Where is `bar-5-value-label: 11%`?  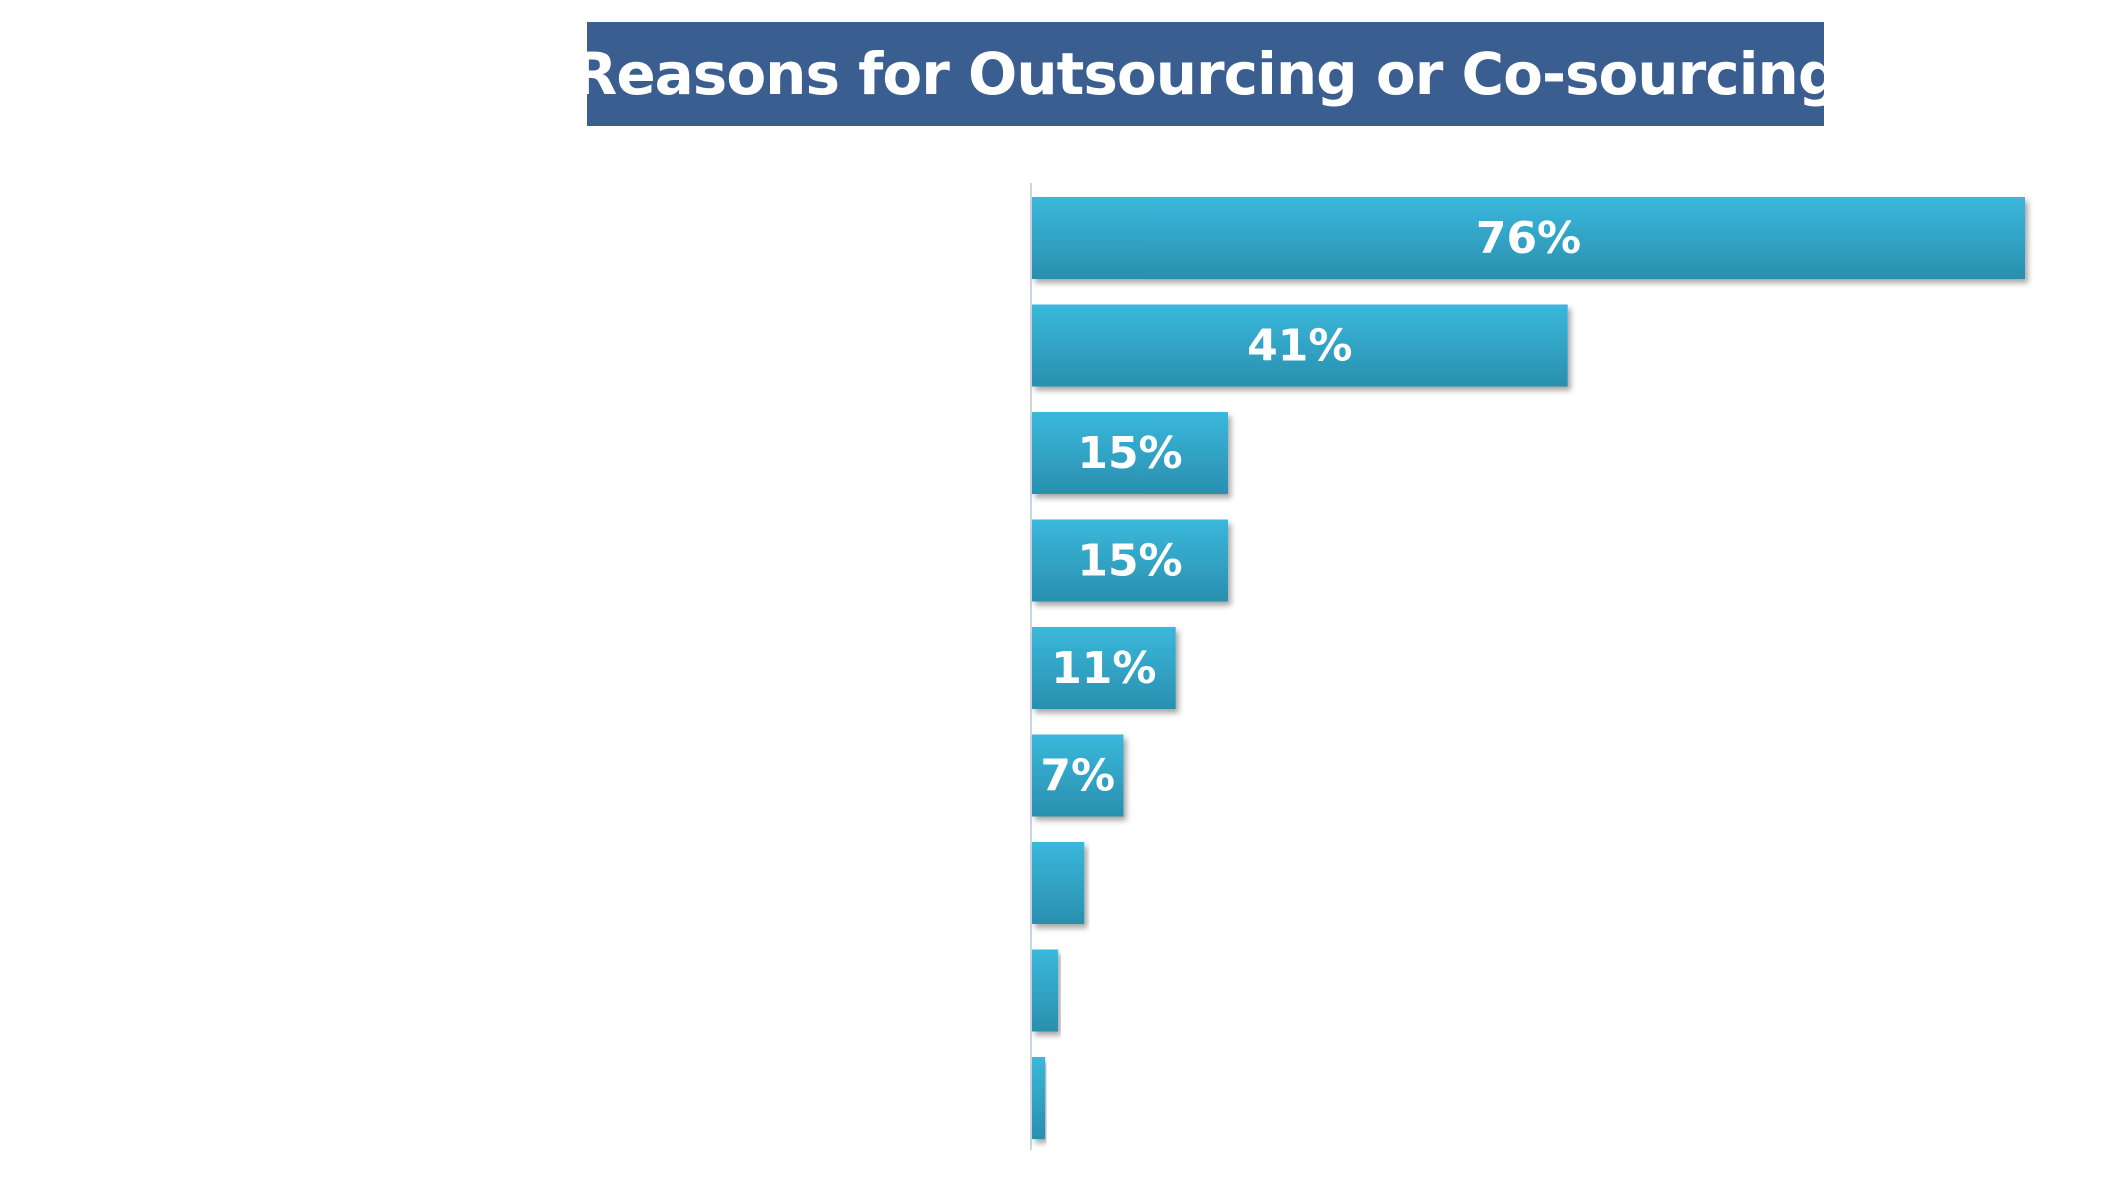 bar-5-value-label: 11% is located at coordinates (1103, 668).